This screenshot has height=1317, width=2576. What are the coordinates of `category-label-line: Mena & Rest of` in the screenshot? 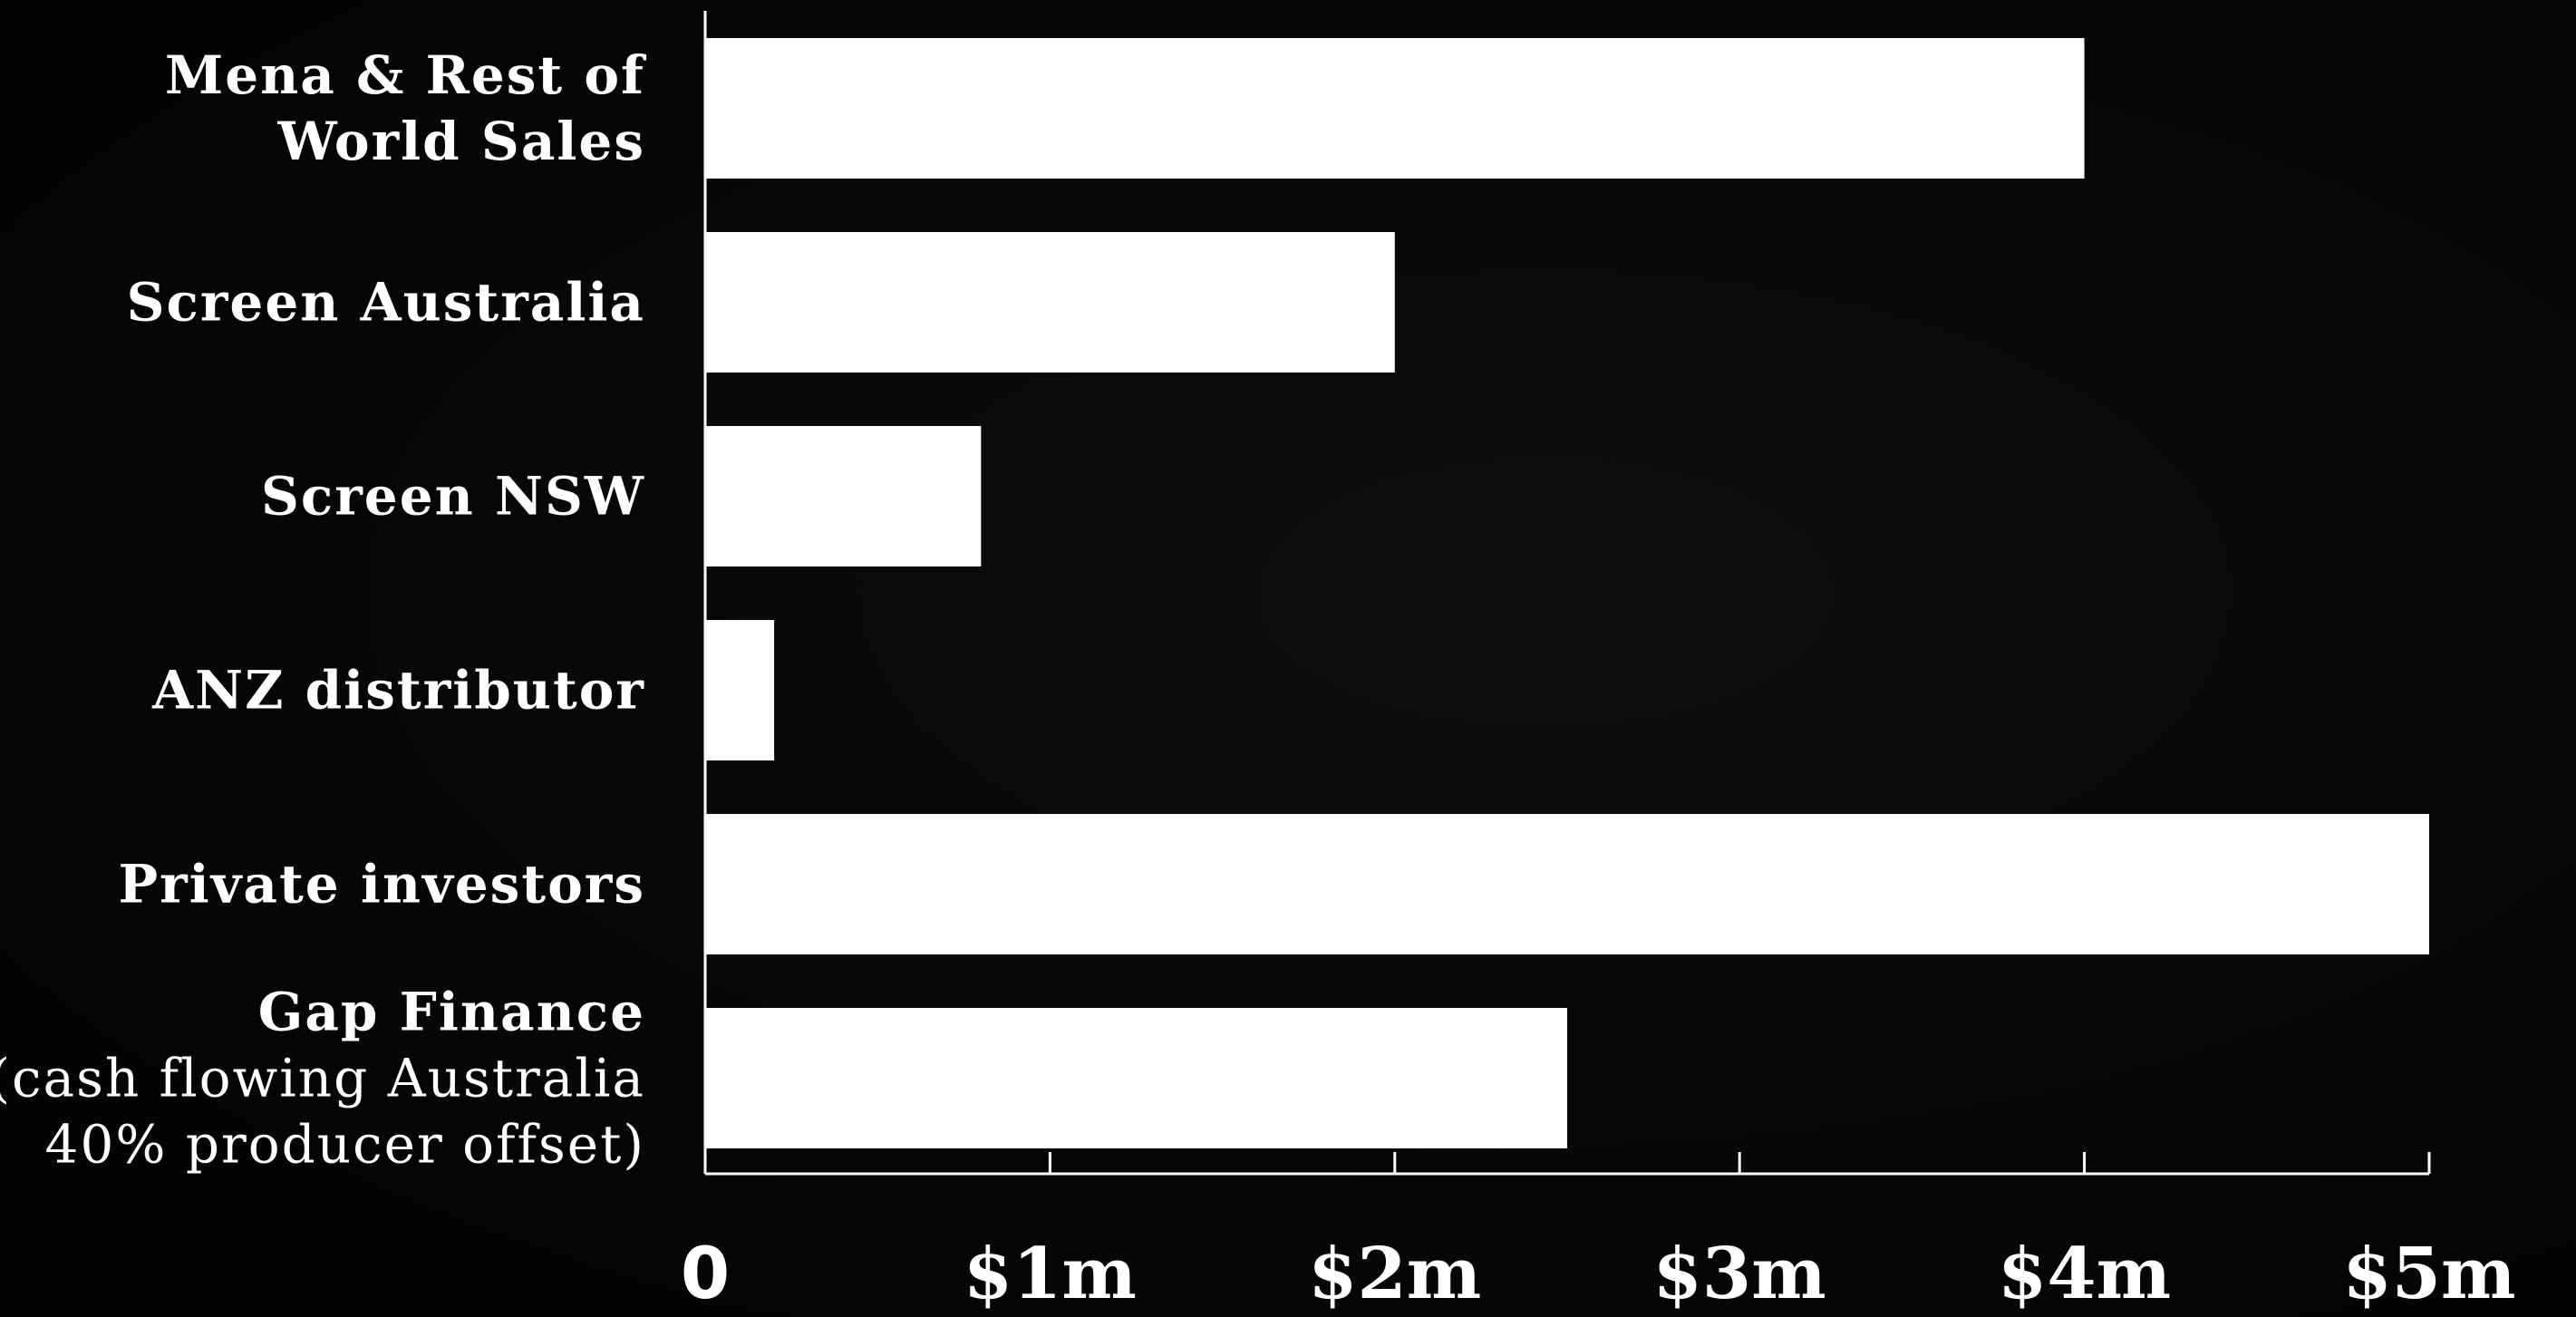 It's located at (406, 75).